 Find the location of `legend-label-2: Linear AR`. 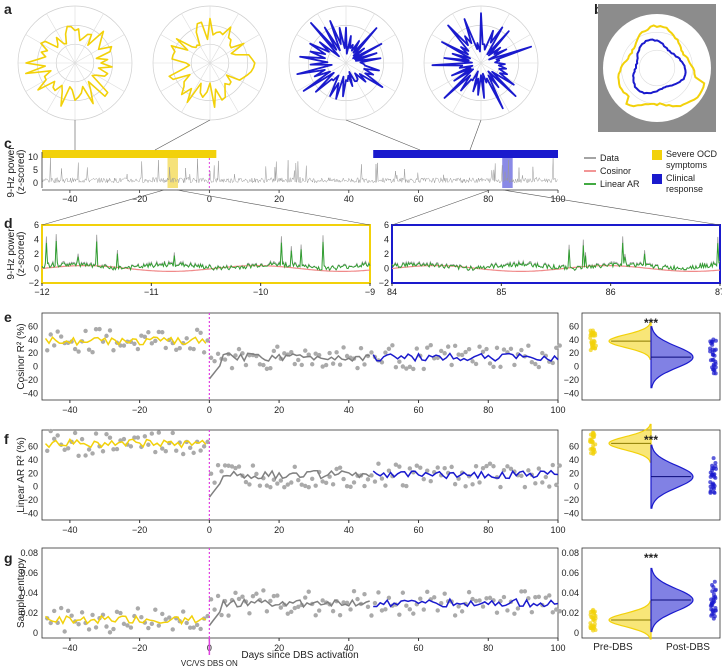

legend-label-2: Linear AR is located at coordinates (620, 184).